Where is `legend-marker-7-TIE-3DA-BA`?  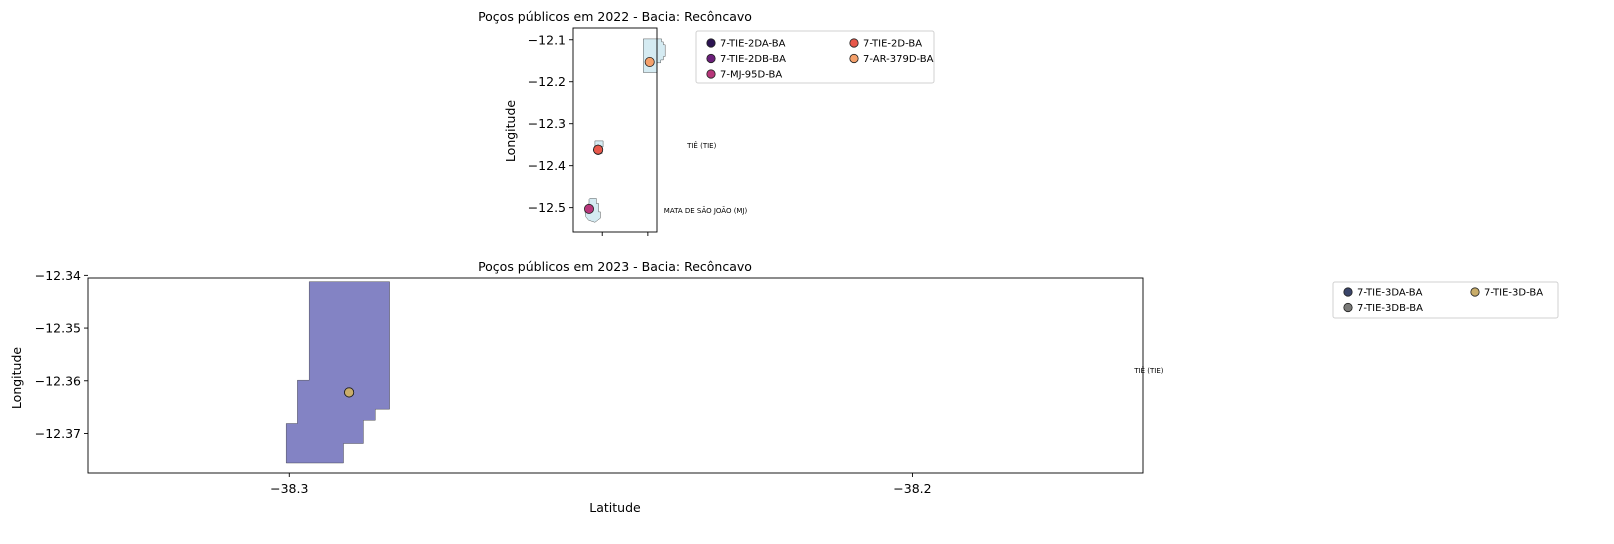 legend-marker-7-TIE-3DA-BA is located at coordinates (1348, 292).